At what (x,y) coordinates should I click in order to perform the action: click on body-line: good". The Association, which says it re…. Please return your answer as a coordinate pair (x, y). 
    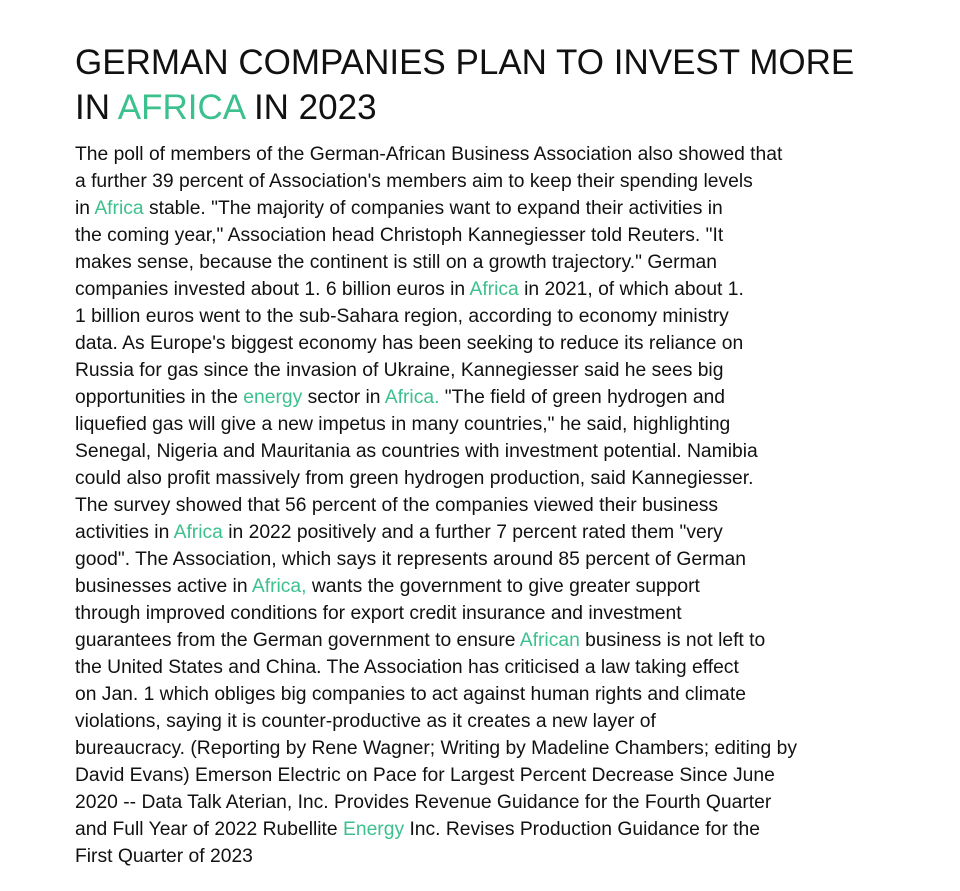
    Looking at the image, I should click on (490, 559).